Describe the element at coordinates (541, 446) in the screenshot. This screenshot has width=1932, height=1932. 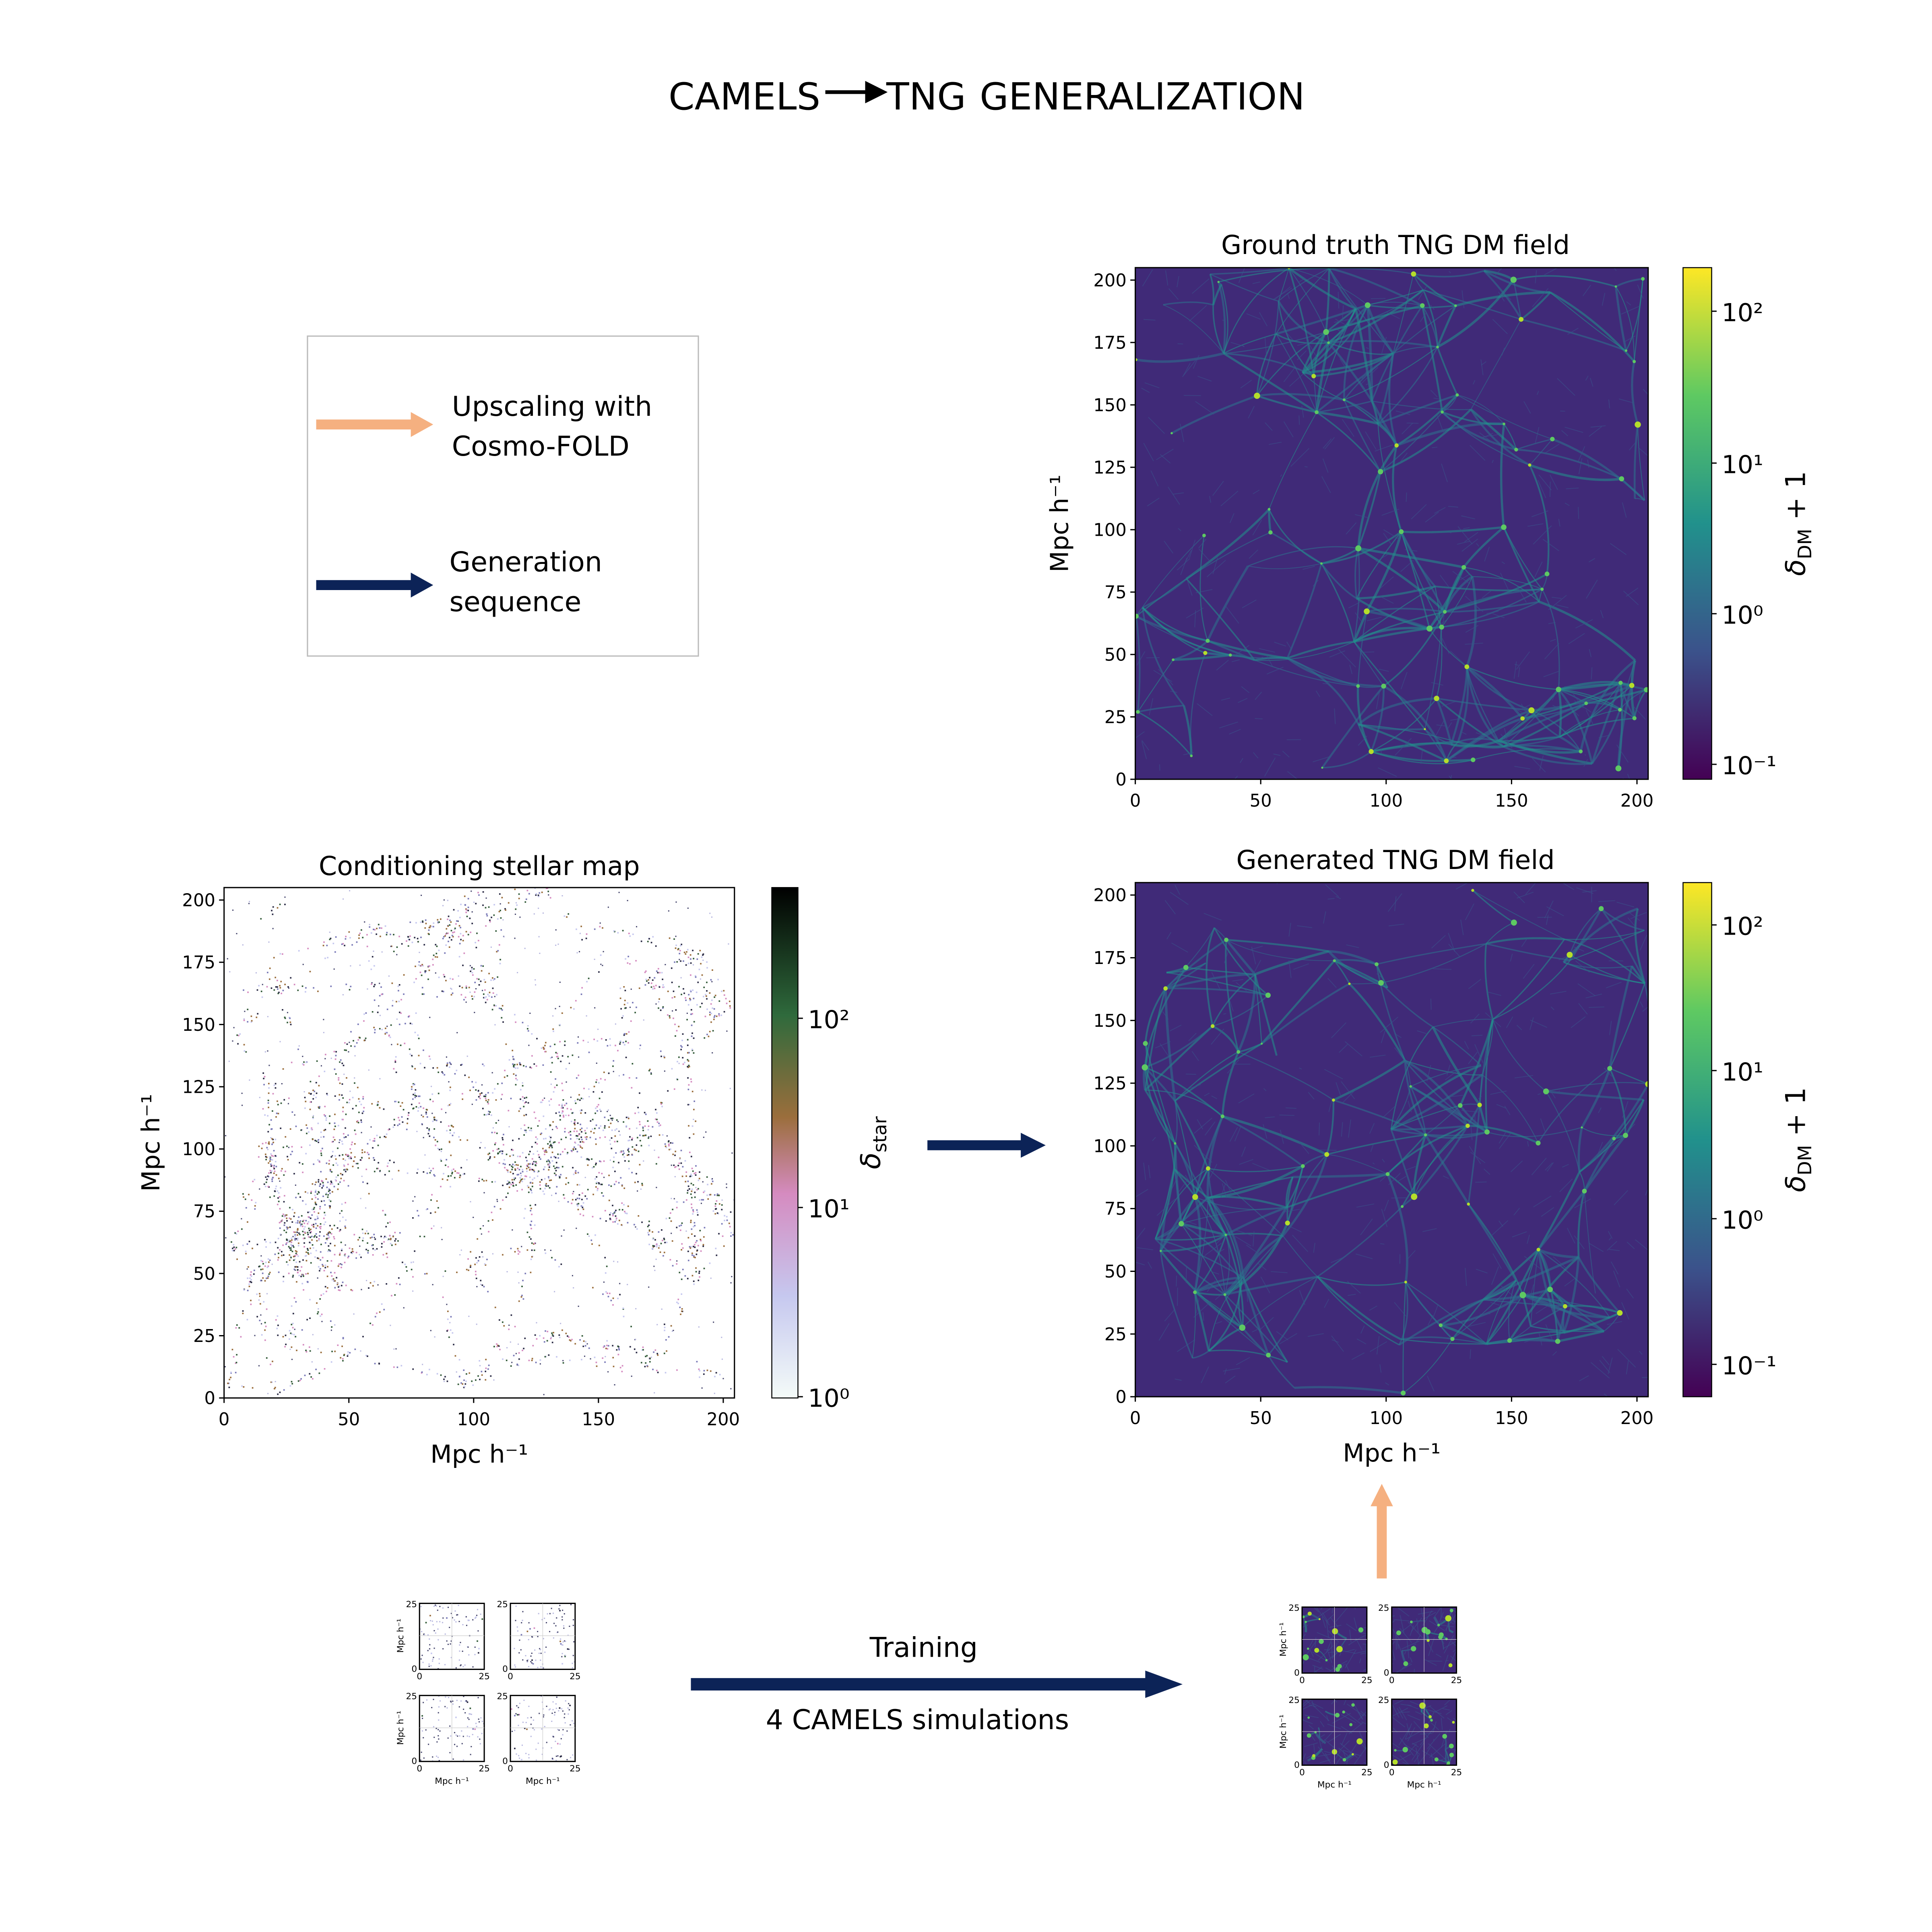
I see `legend-text: Cosmo-FOLD` at that location.